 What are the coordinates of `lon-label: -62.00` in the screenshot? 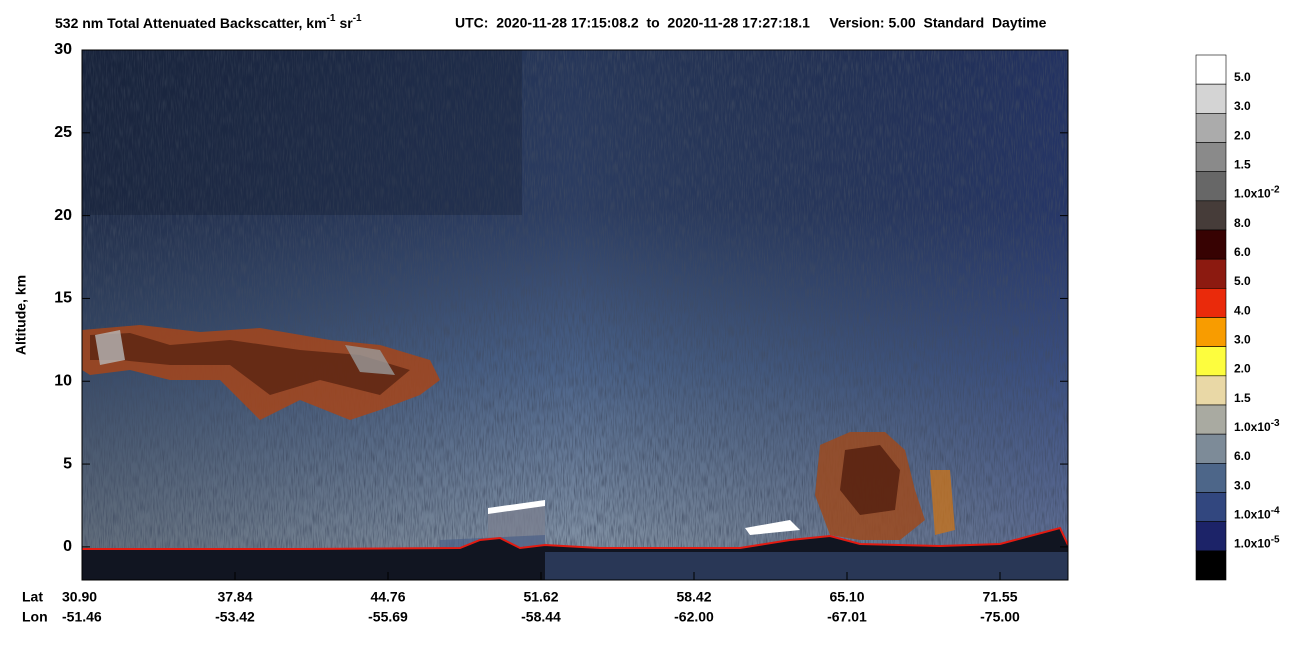 It's located at (694, 617).